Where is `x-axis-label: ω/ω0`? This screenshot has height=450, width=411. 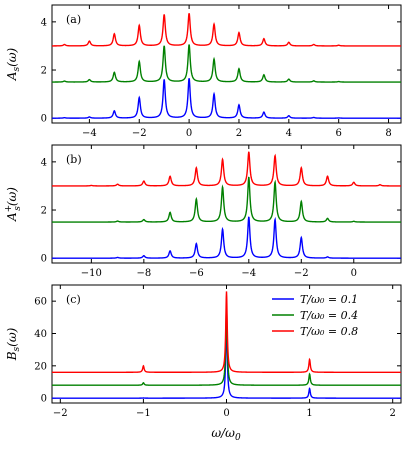
x-axis-label: ω/ω0 is located at coordinates (226, 434).